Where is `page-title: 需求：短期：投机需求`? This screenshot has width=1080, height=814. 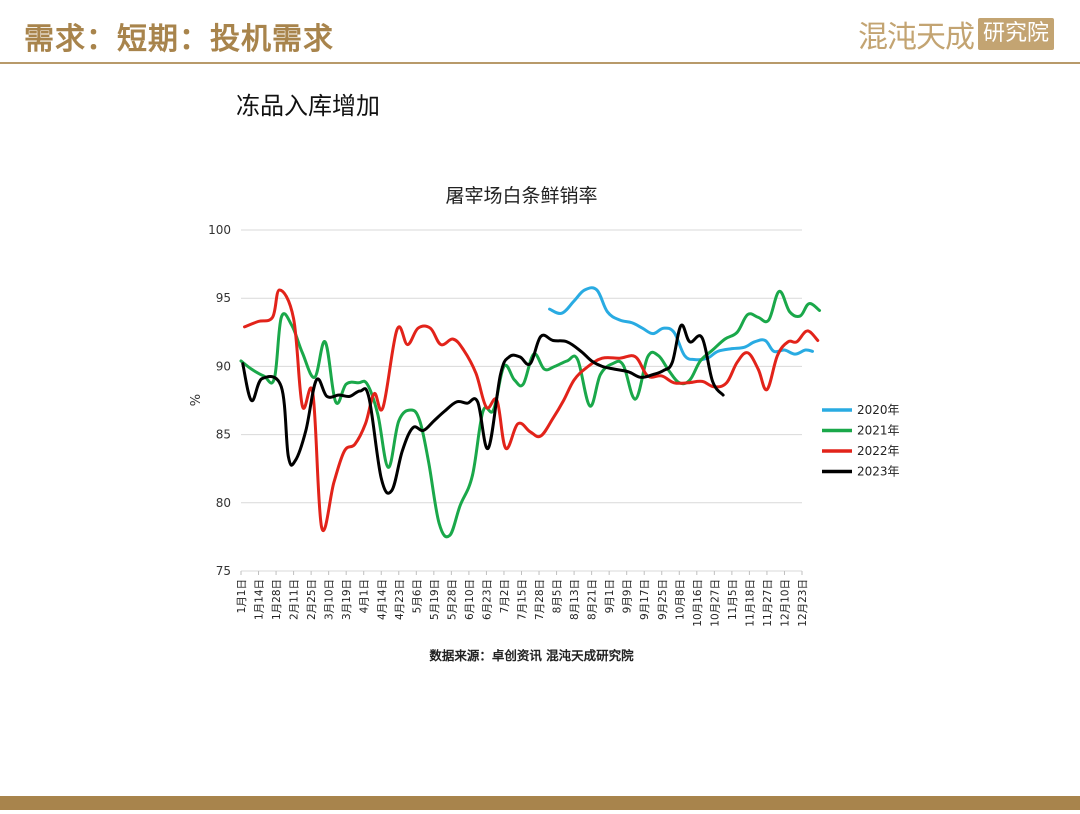
page-title: 需求：短期：投机需求 is located at coordinates (179, 39).